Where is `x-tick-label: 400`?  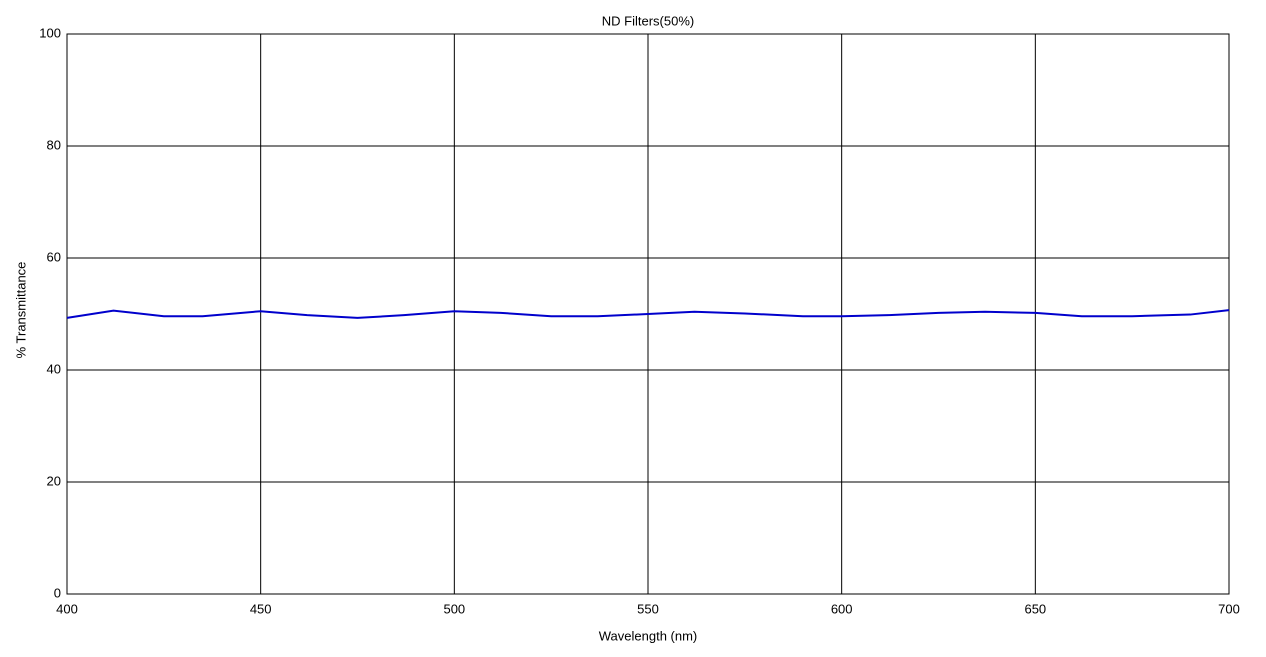
x-tick-label: 400 is located at coordinates (67, 608).